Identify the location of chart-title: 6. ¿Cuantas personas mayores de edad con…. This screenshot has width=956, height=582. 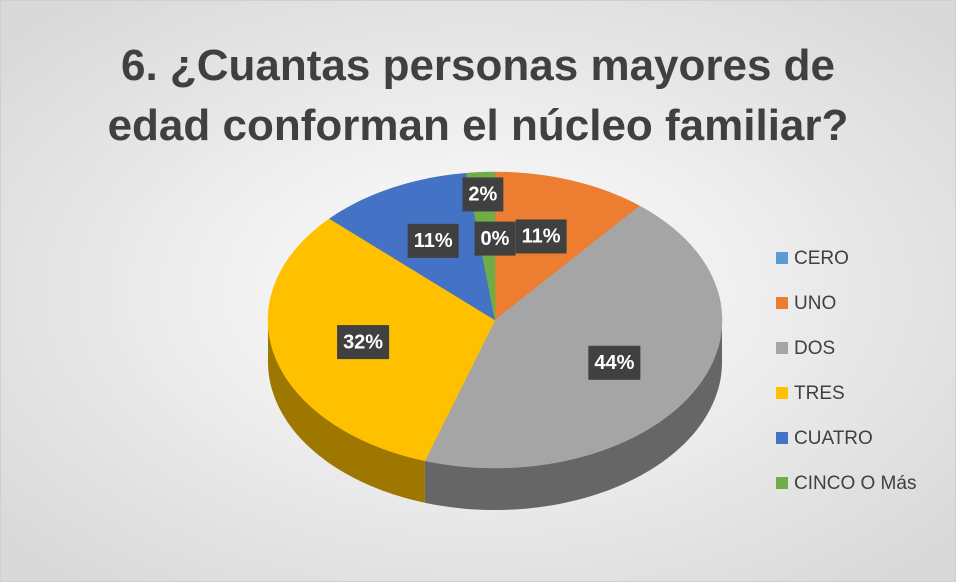
(478, 95).